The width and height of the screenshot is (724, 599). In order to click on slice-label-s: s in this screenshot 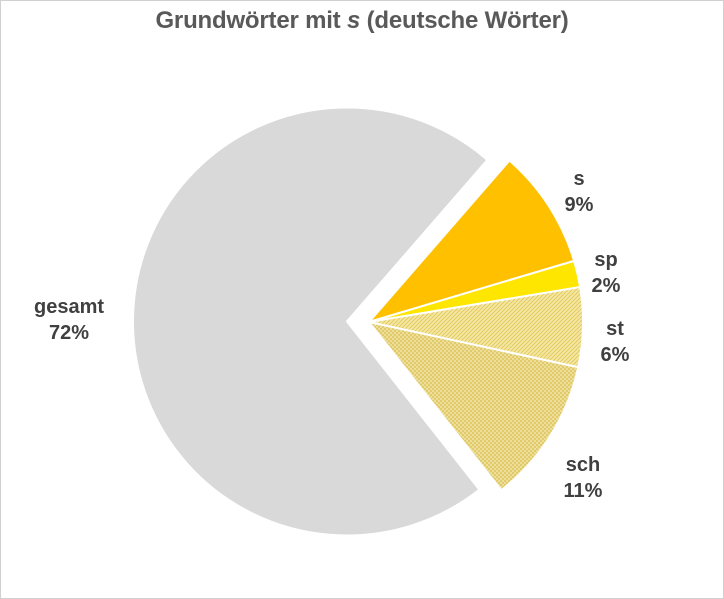, I will do `click(578, 179)`.